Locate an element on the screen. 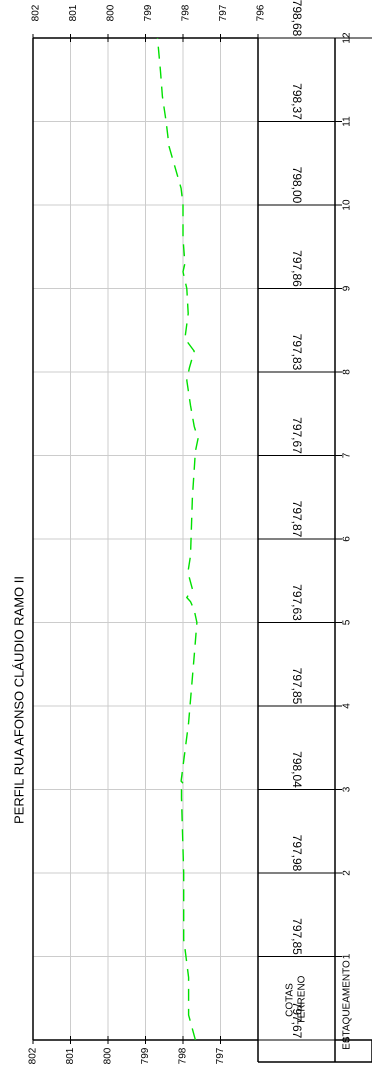  cota-value: 798,00 is located at coordinates (297, 185).